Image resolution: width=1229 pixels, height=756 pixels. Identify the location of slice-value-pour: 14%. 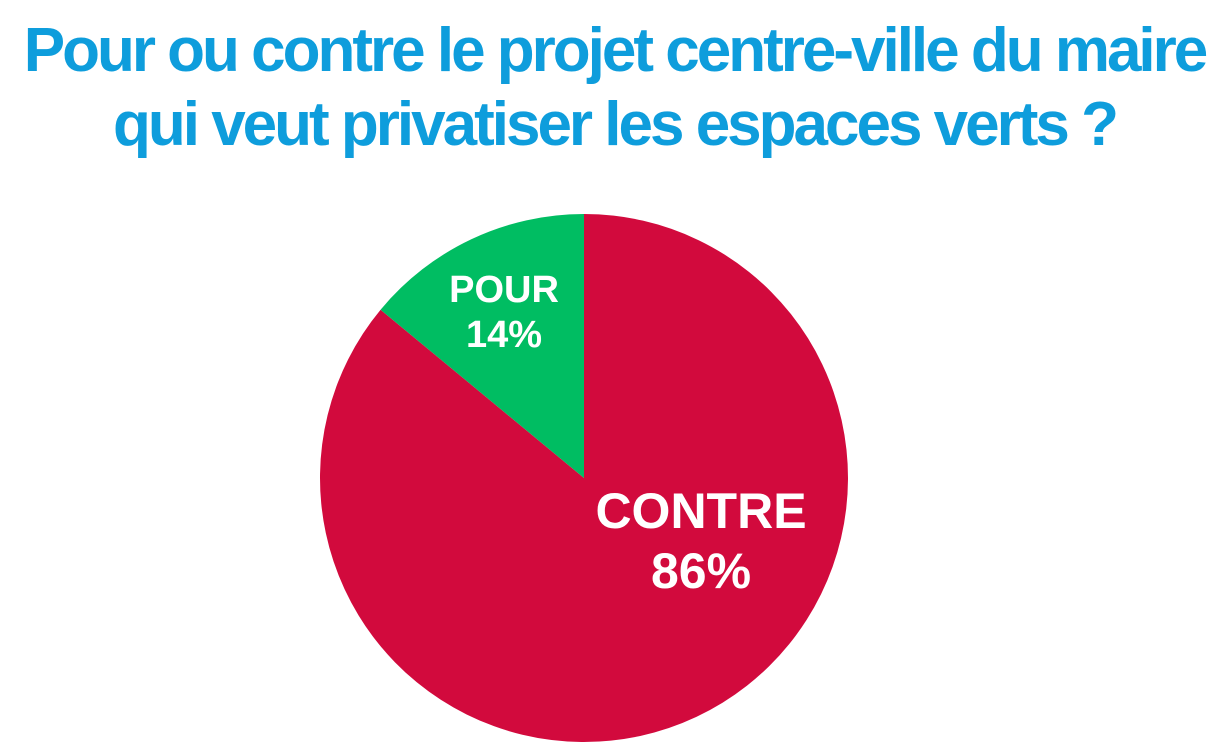
(504, 335).